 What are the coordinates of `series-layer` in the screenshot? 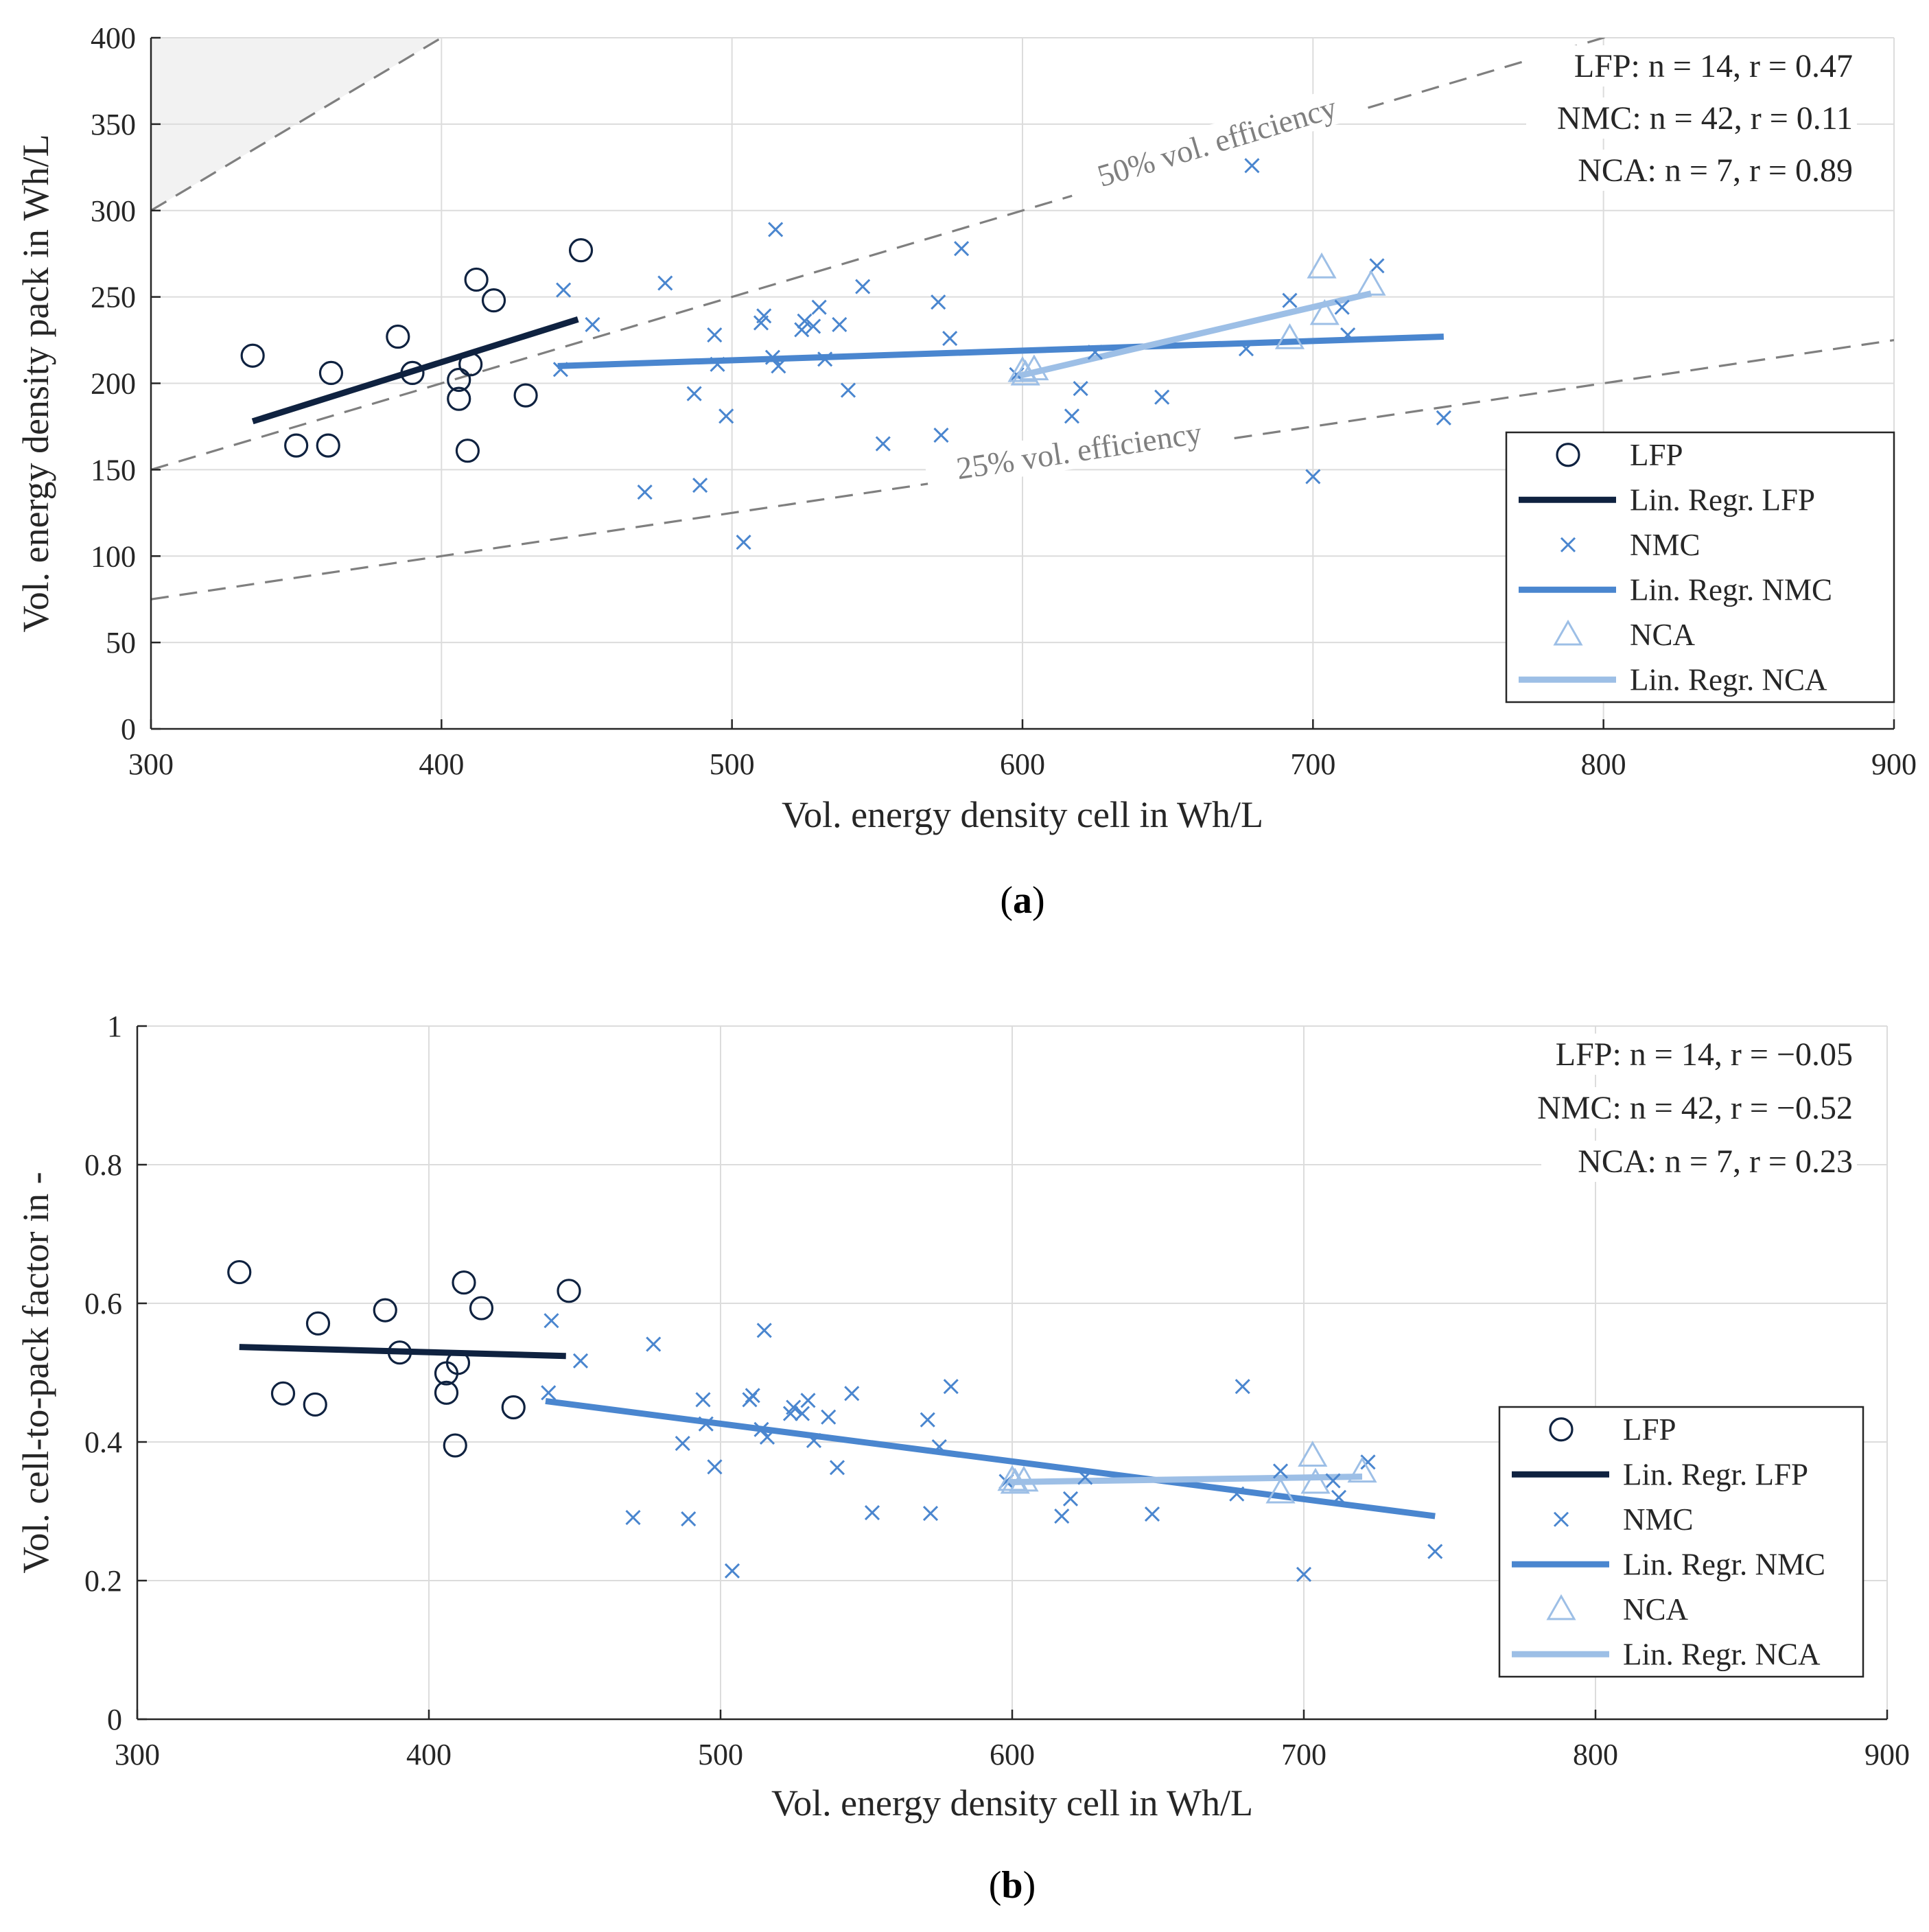 It's located at (845, 354).